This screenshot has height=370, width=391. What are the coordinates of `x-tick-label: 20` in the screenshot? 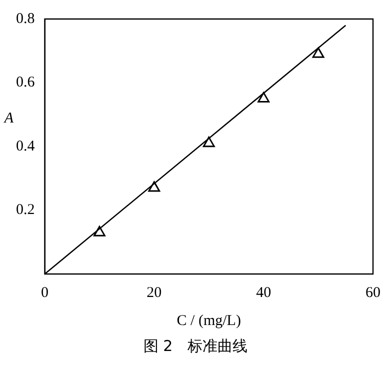 It's located at (154, 292).